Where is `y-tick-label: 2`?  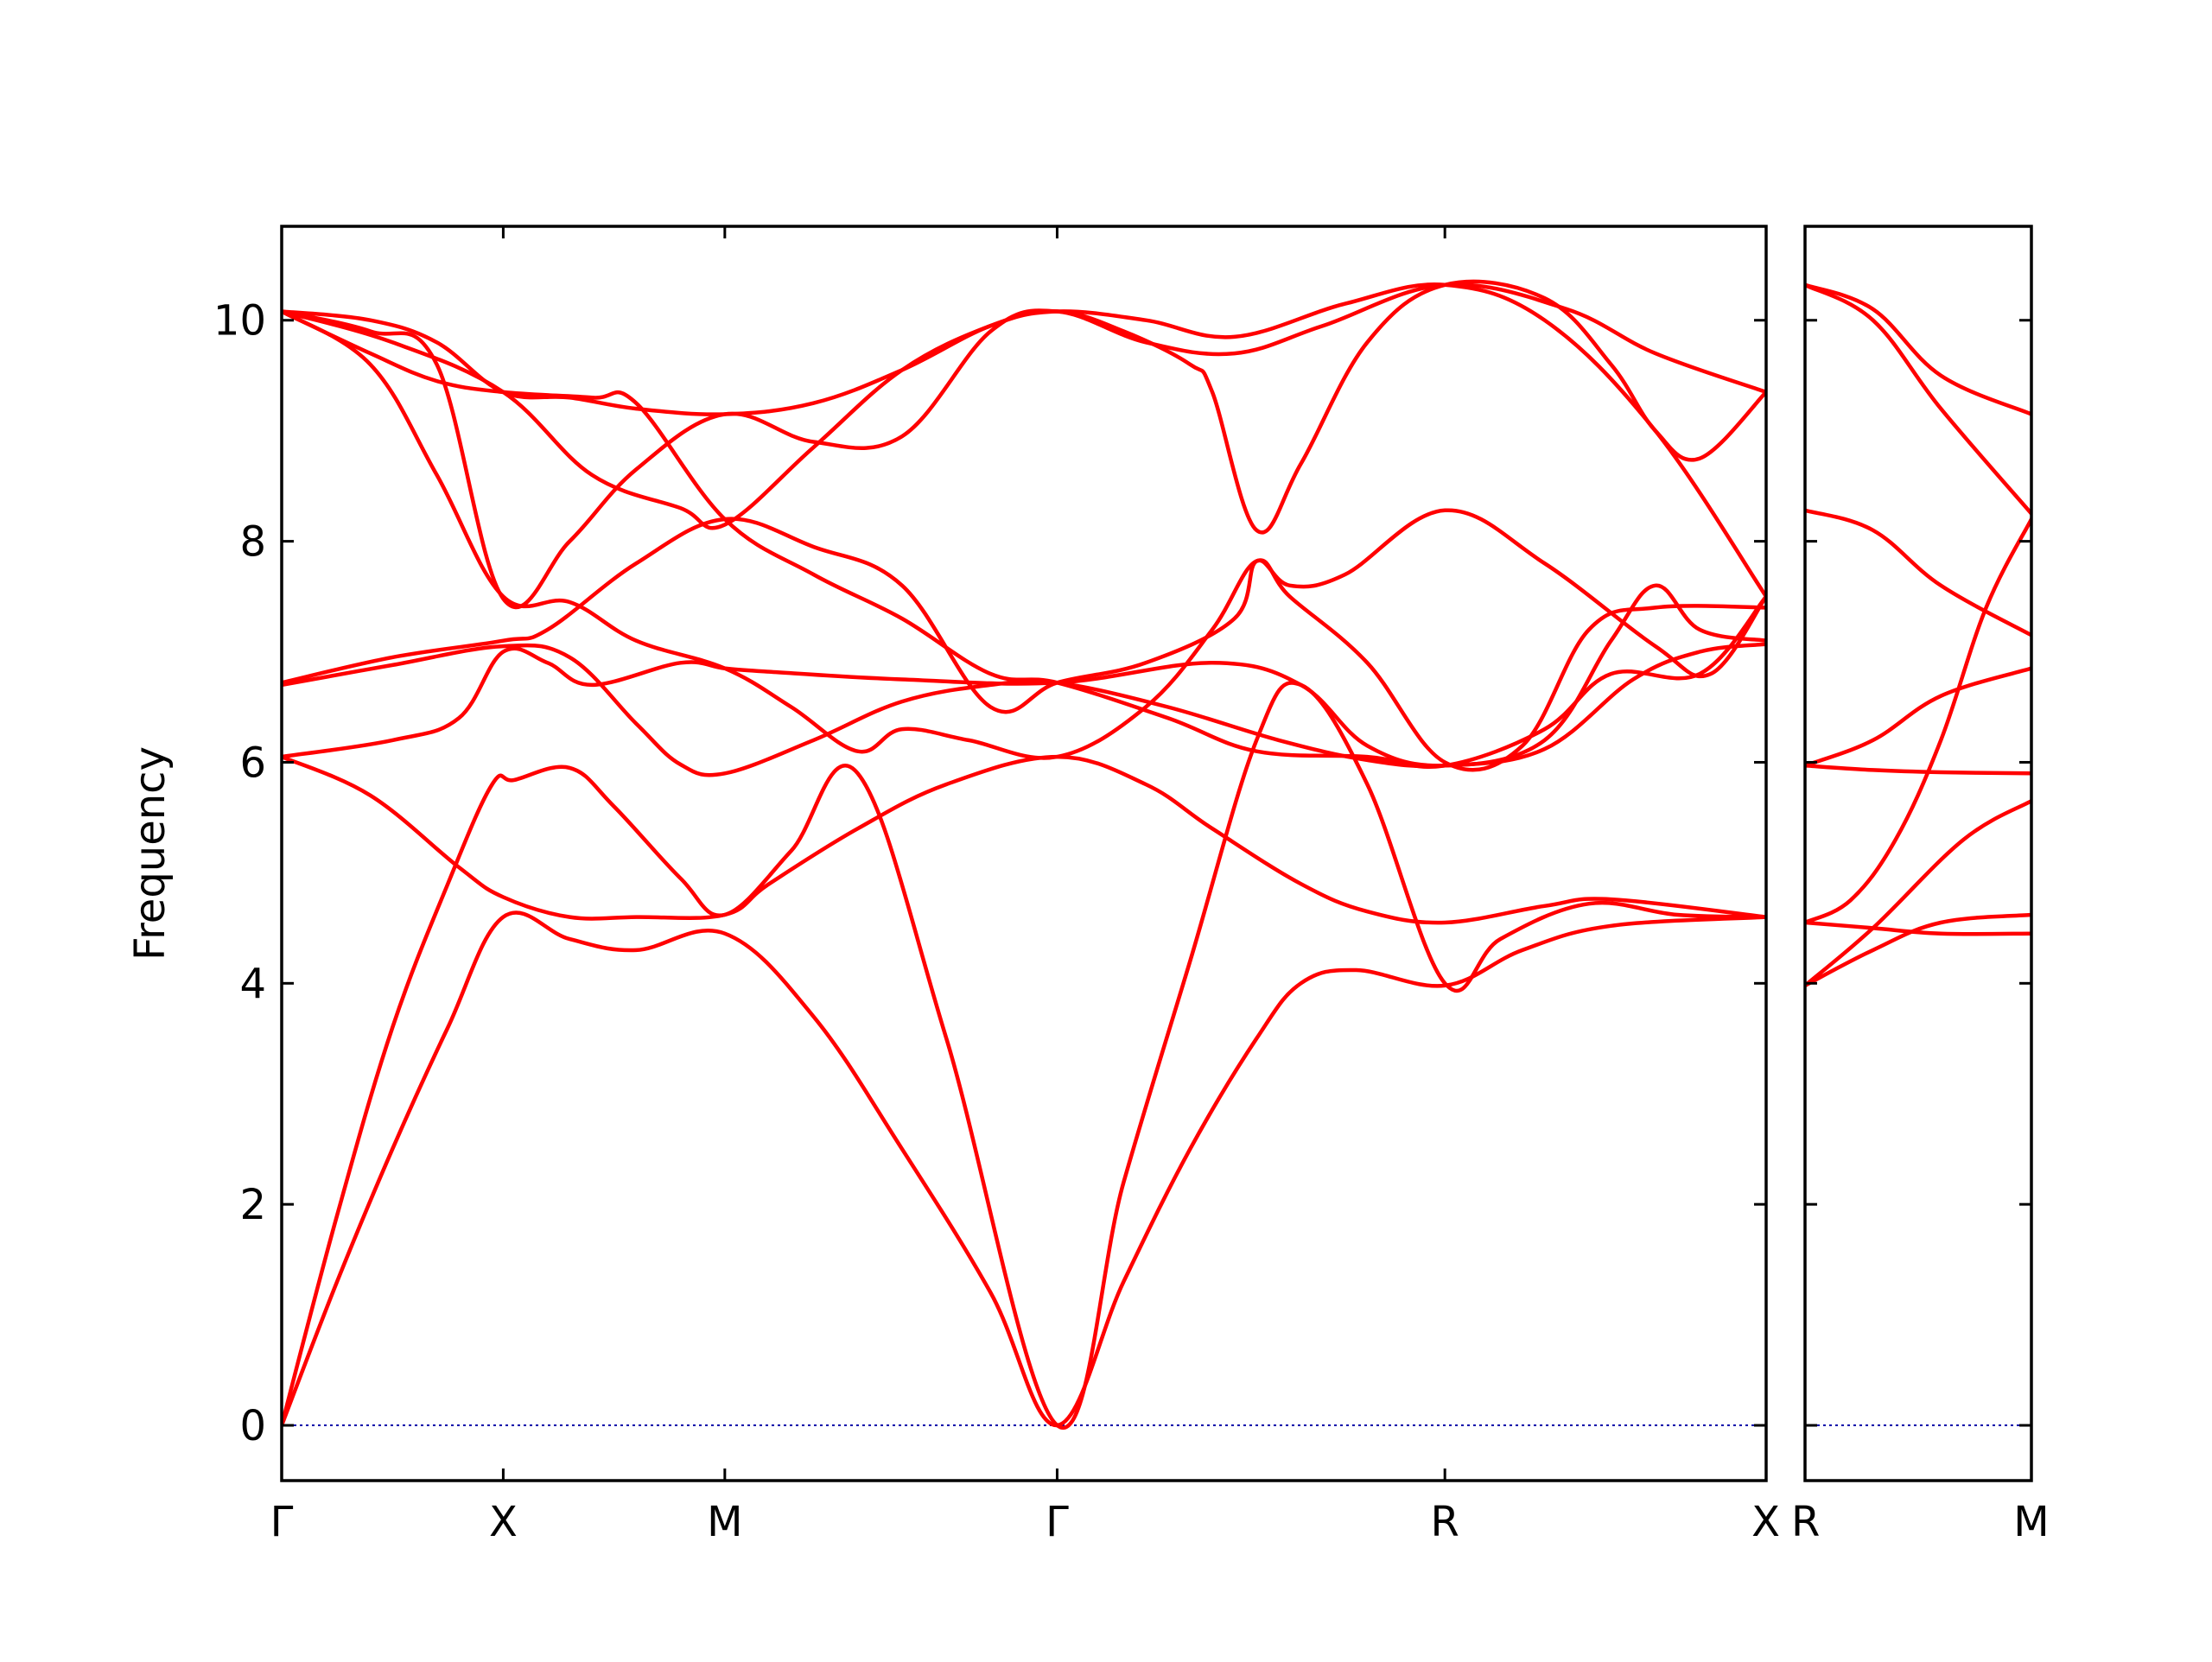
y-tick-label: 2 is located at coordinates (252, 1205).